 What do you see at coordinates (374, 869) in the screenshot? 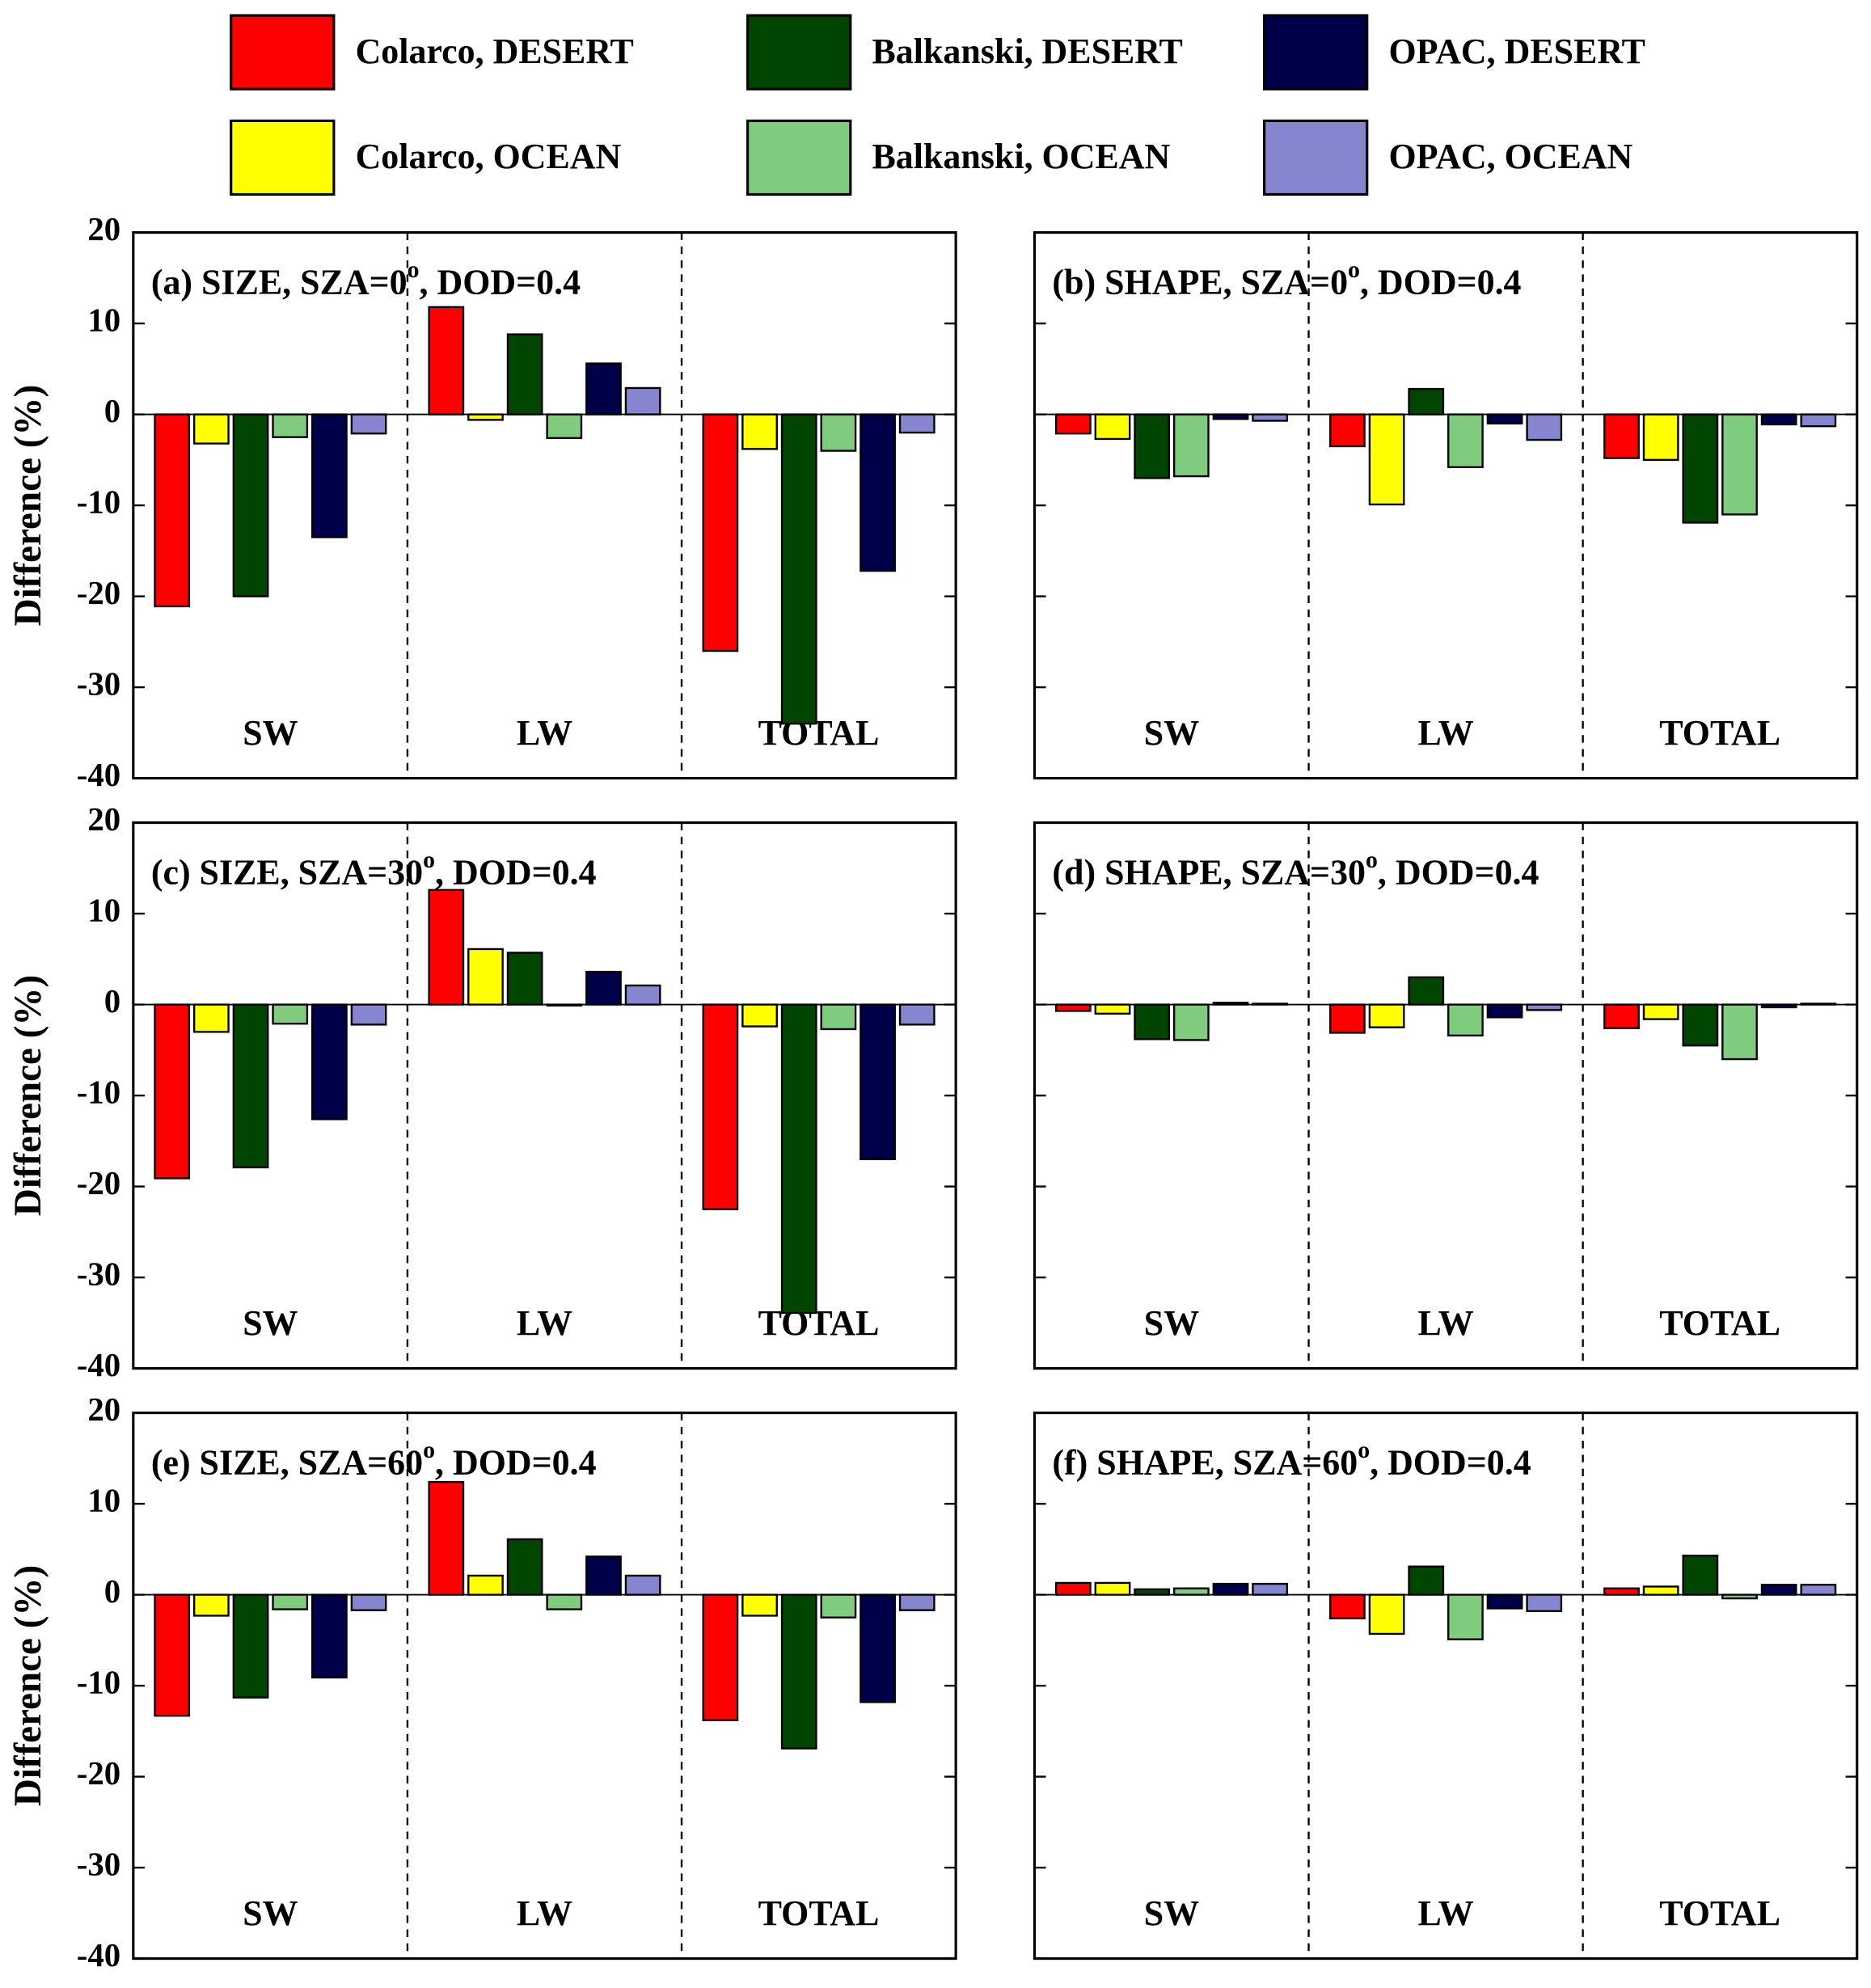
I see `panel-title: (c) SIZE, SZA=30o, DOD=0.4` at bounding box center [374, 869].